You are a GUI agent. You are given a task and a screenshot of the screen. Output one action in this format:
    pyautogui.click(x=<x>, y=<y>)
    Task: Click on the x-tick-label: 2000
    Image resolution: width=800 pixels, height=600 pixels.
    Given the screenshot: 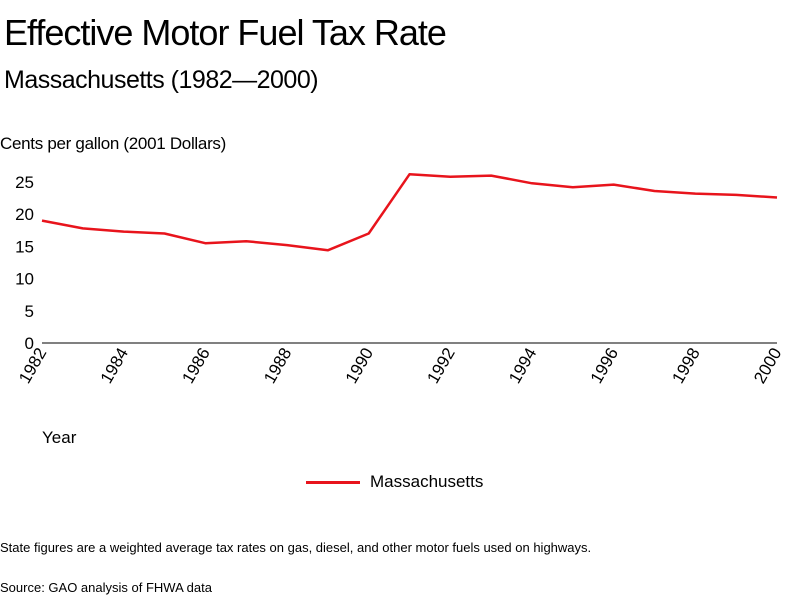 What is the action you would take?
    pyautogui.click(x=767, y=366)
    